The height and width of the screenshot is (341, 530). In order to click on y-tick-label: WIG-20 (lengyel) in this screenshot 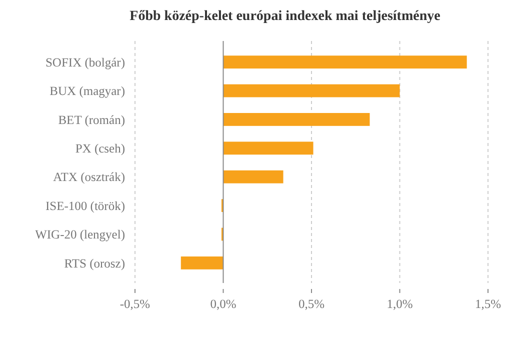, I will do `click(80, 235)`.